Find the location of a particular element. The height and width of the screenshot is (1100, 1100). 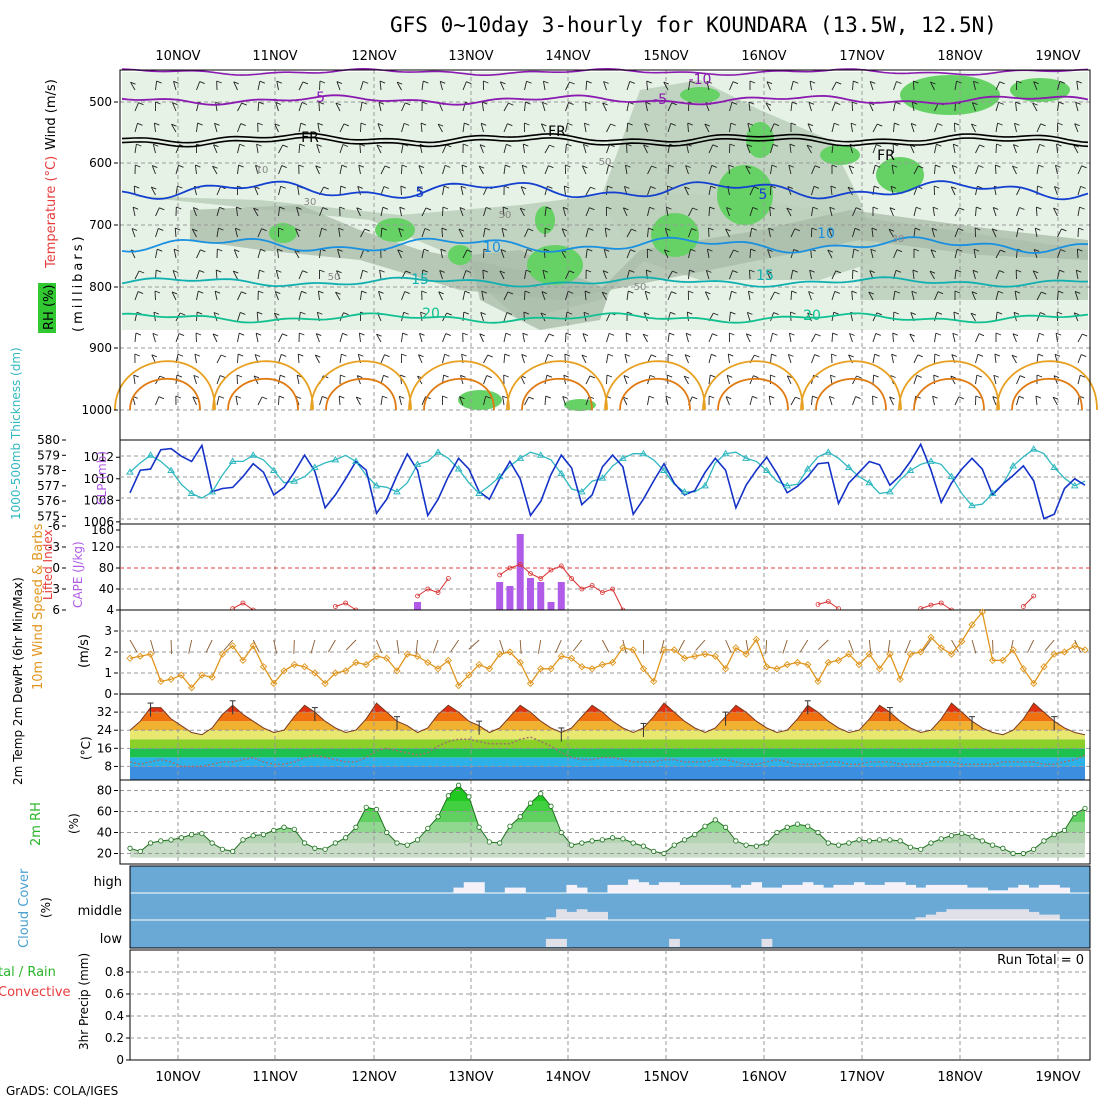

tick-label: 0.6 is located at coordinates (114, 994).